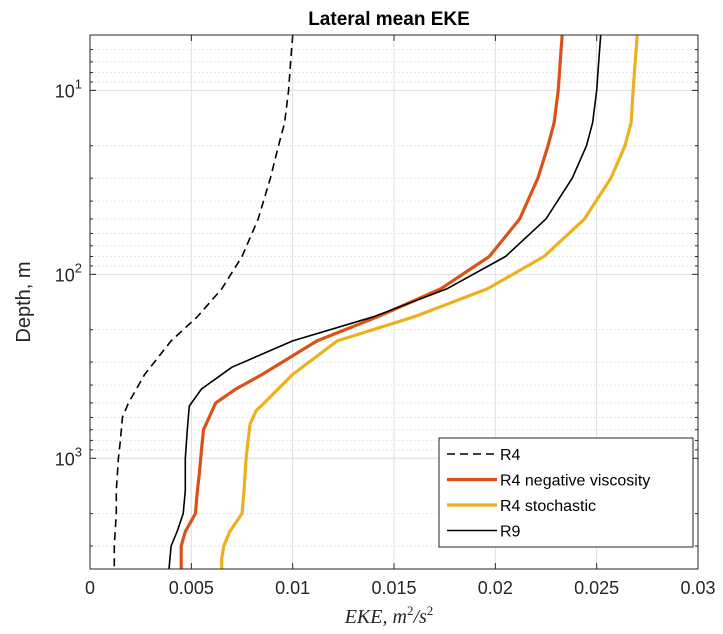  What do you see at coordinates (24, 301) in the screenshot?
I see `y-axis-label: Depth, m` at bounding box center [24, 301].